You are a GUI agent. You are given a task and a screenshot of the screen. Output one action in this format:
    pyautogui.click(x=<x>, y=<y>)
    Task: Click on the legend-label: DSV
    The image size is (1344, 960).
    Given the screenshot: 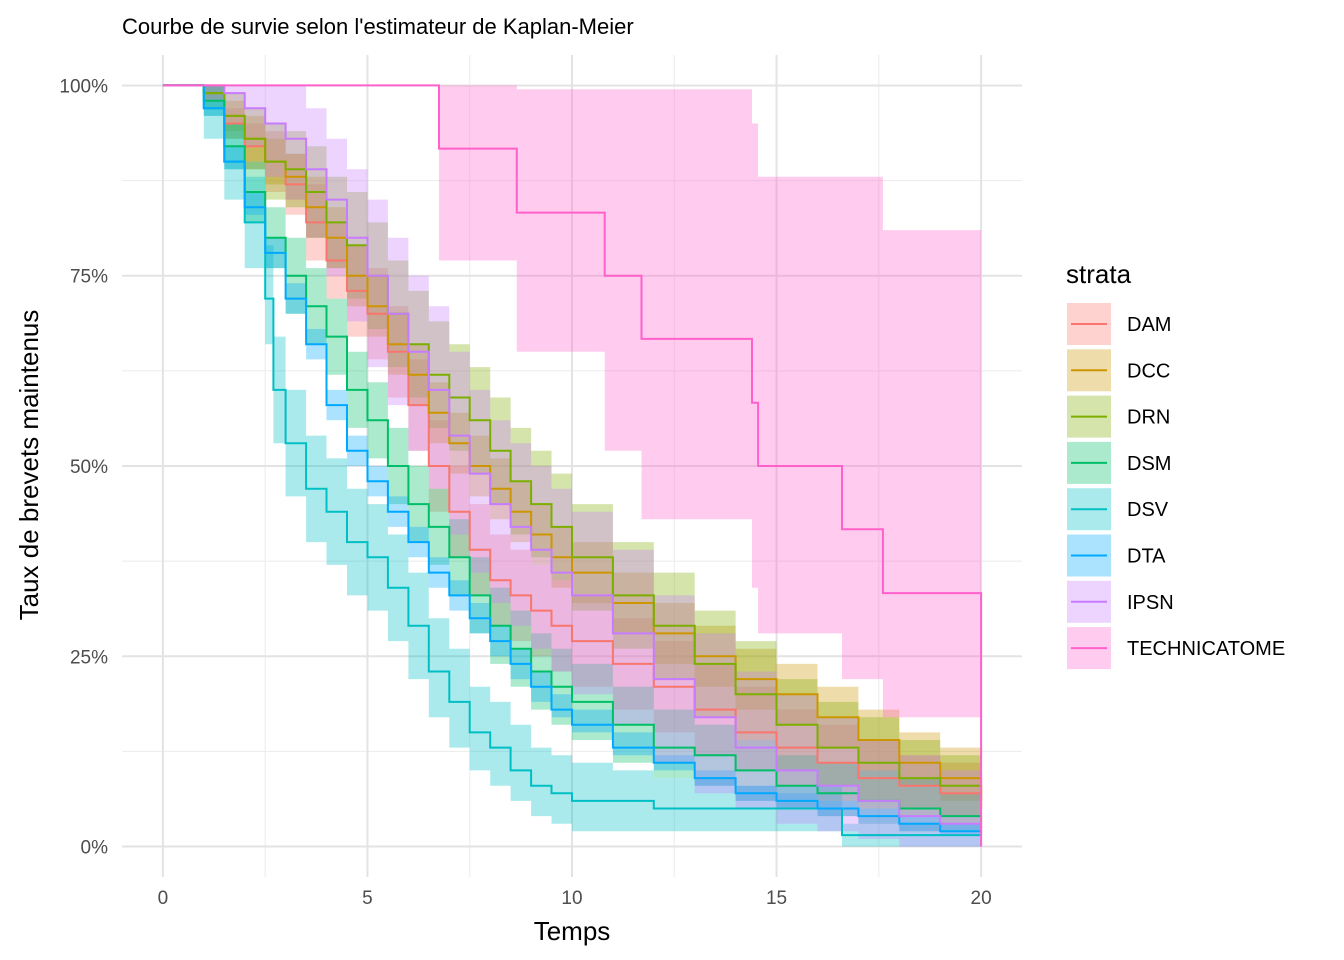 What is the action you would take?
    pyautogui.click(x=1148, y=510)
    